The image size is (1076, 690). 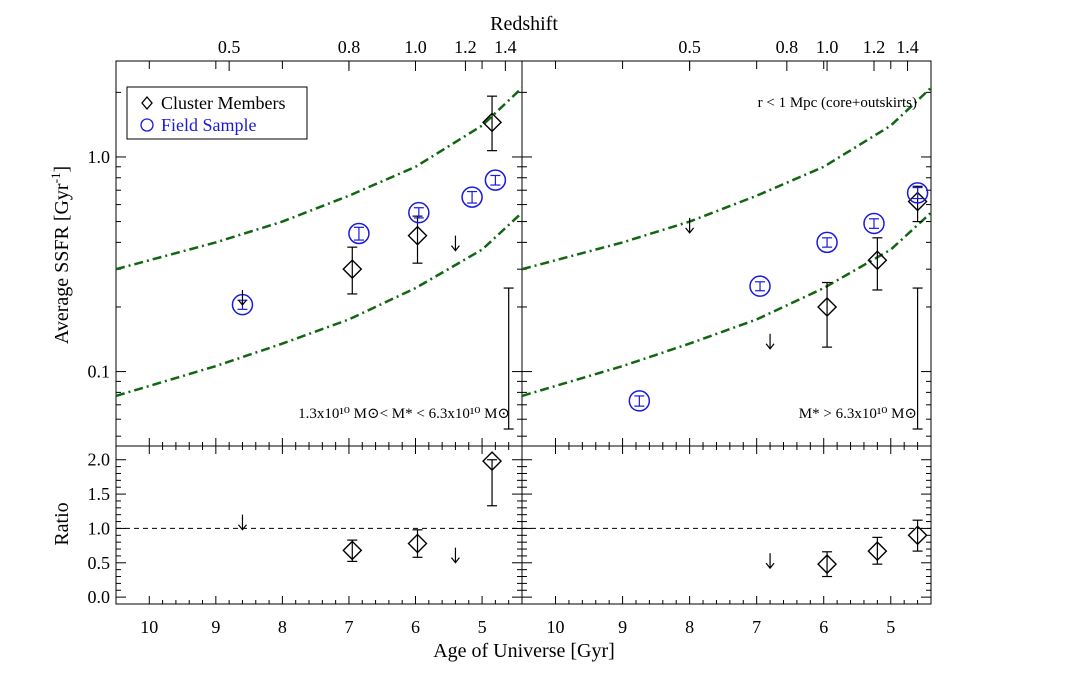 I want to click on legend: Cluster Members Field Sample, so click(x=217, y=113).